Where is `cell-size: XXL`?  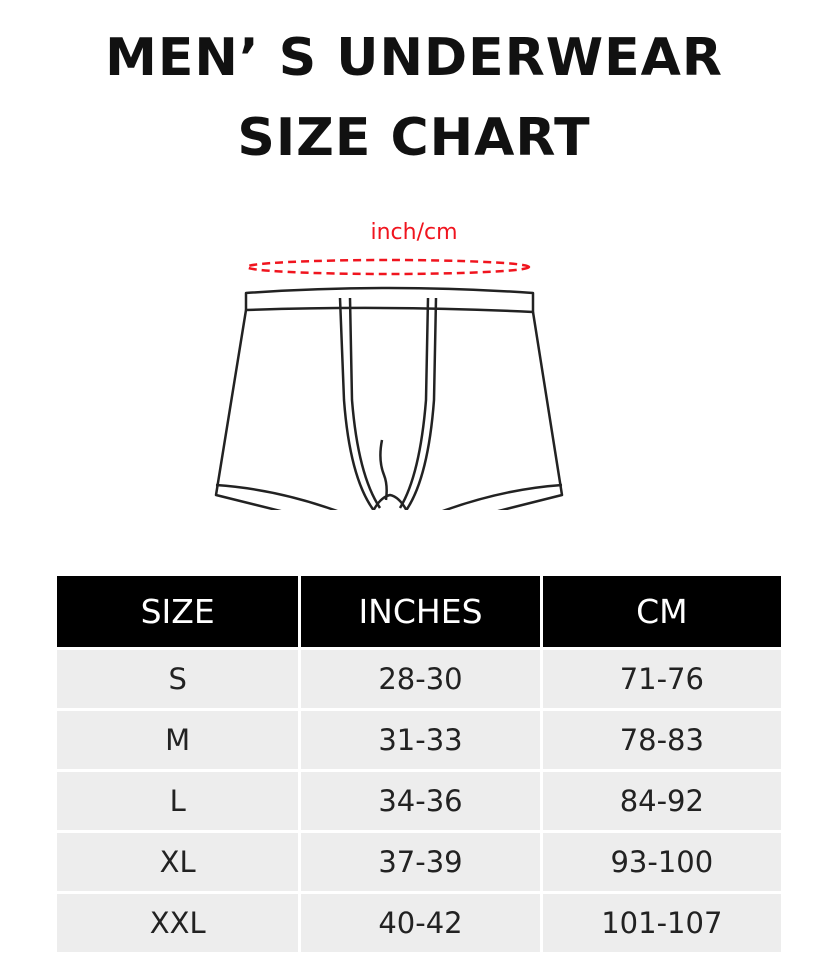
cell-size: XXL is located at coordinates (178, 923).